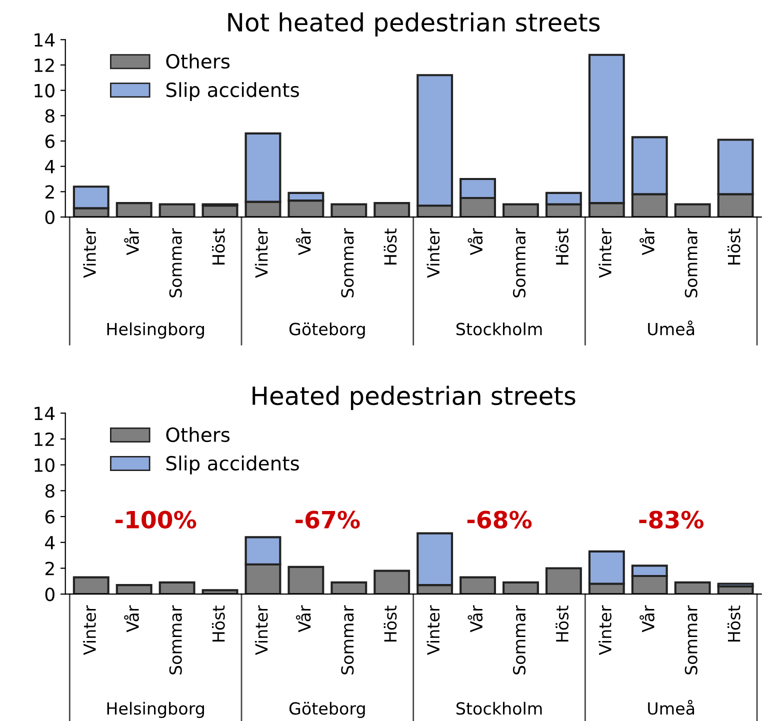 This screenshot has width=769, height=721. Describe the element at coordinates (499, 519) in the screenshot. I see `annotation: -68%` at that location.